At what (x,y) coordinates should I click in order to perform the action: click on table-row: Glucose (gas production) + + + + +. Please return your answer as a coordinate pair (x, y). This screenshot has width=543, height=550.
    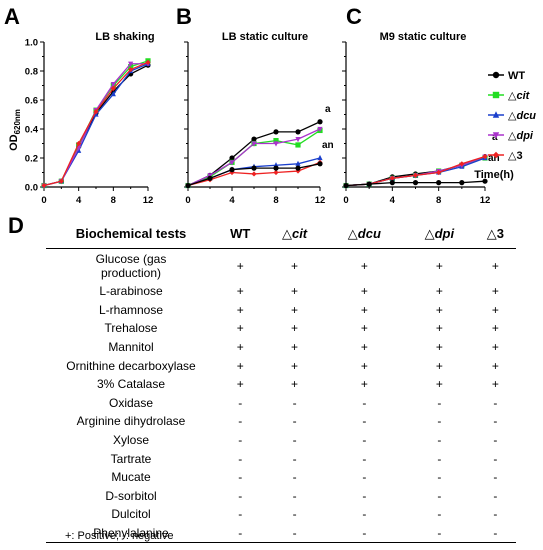
    Looking at the image, I should click on (281, 266).